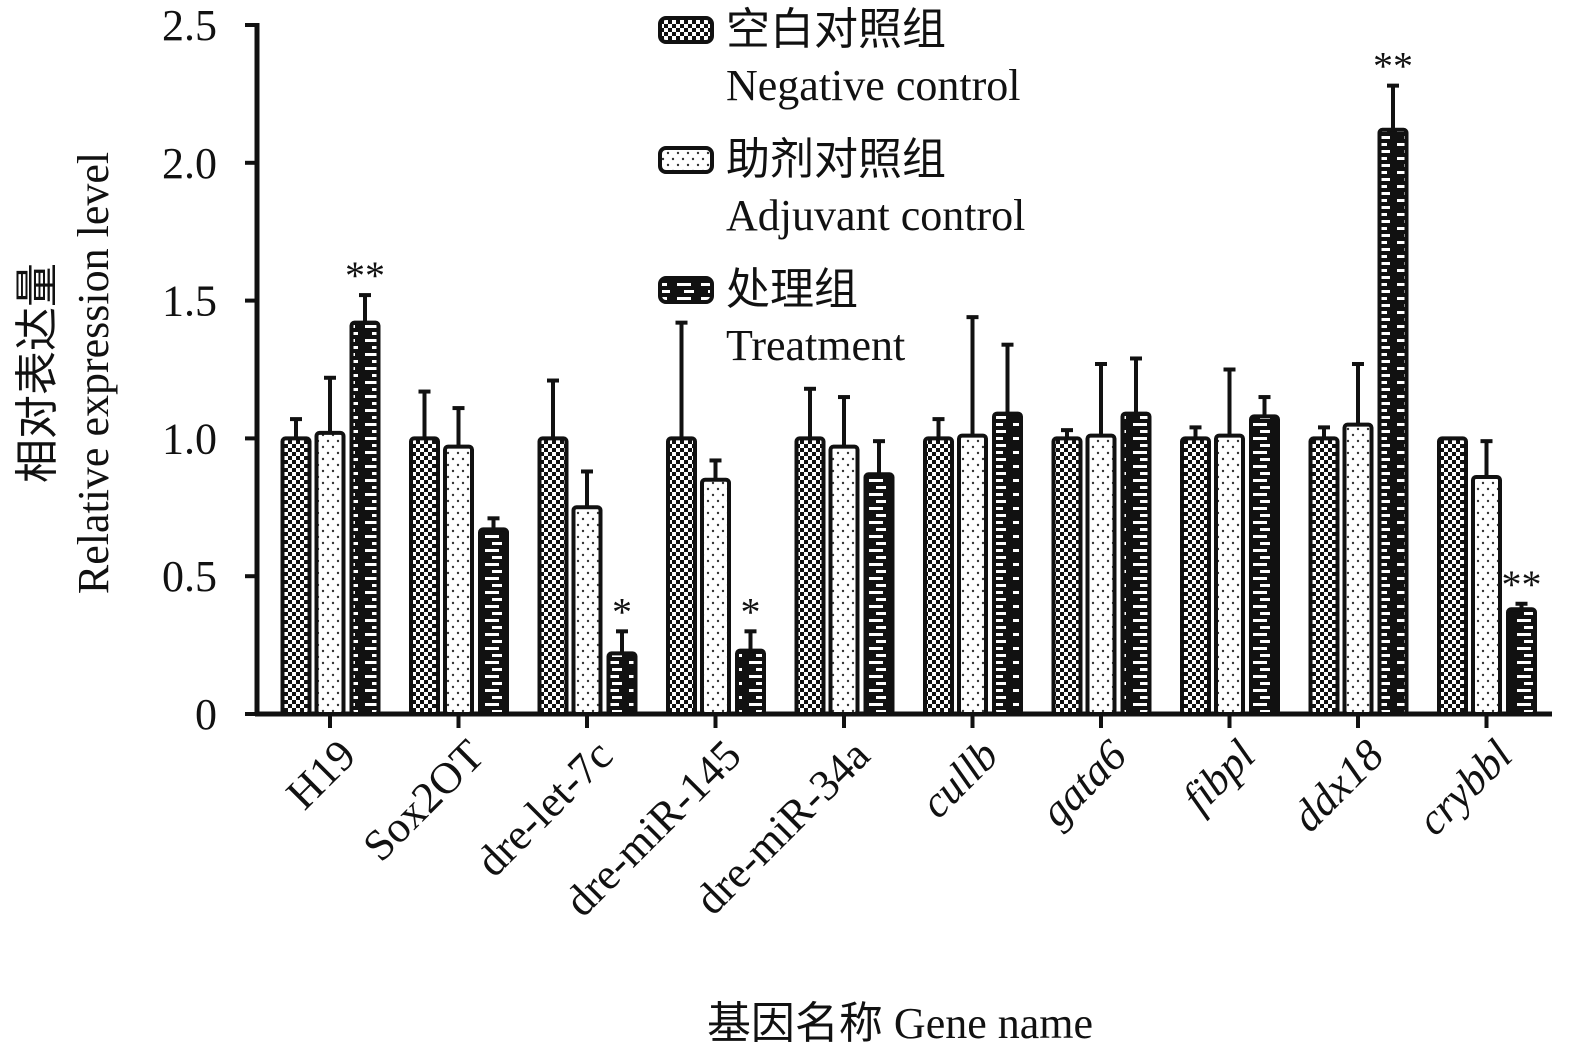 The image size is (1575, 1064). What do you see at coordinates (206, 714) in the screenshot?
I see `y-tick-label: 0` at bounding box center [206, 714].